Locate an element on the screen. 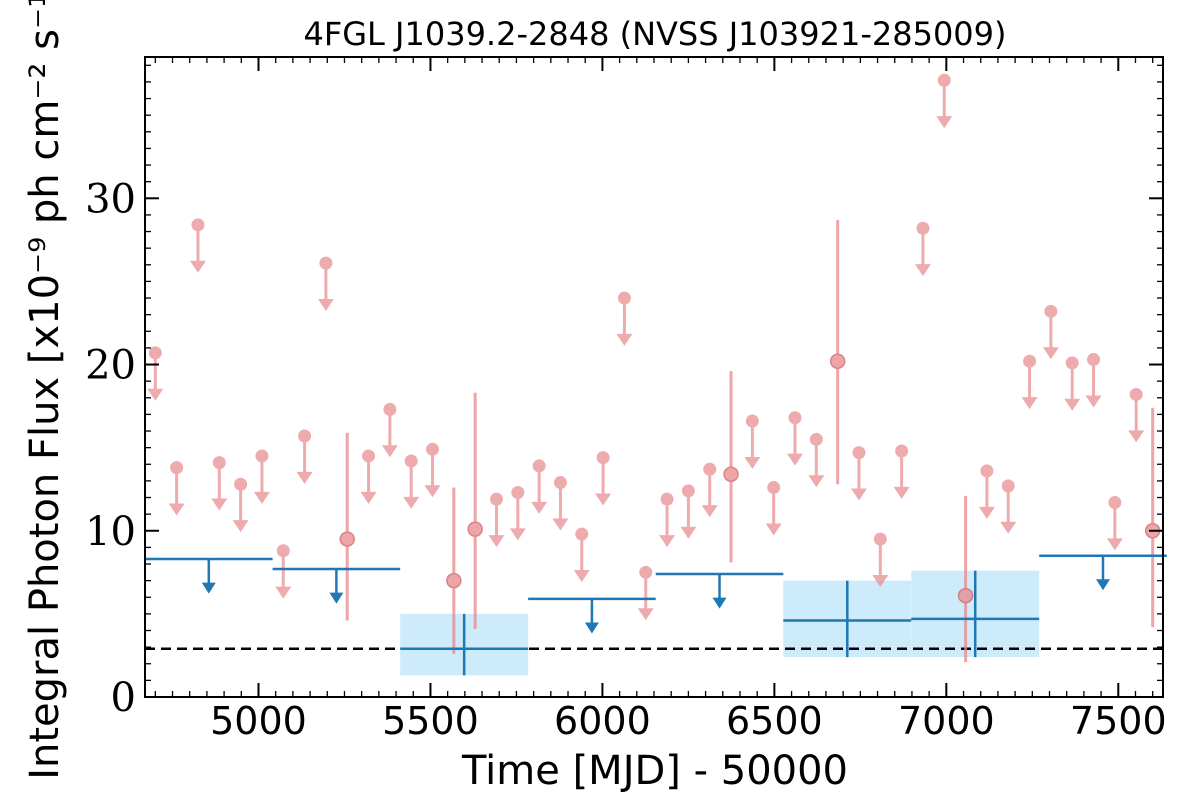 This screenshot has width=1200, height=800. x-axis-label: Time [MJD] - 50000 is located at coordinates (654, 771).